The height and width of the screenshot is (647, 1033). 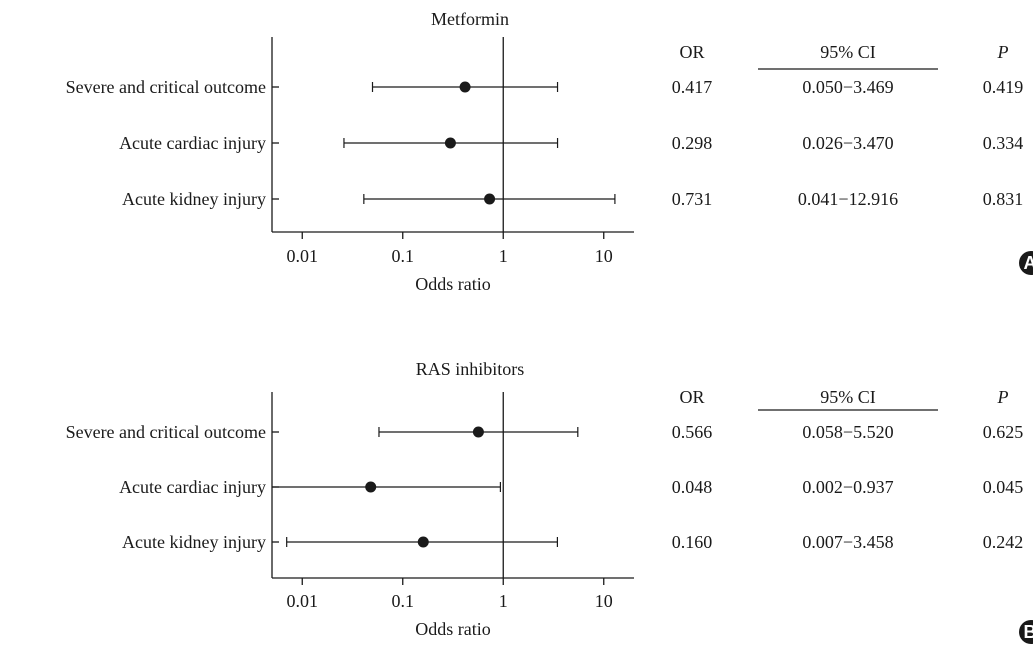 What do you see at coordinates (1003, 87) in the screenshot?
I see `p-value: 0.419` at bounding box center [1003, 87].